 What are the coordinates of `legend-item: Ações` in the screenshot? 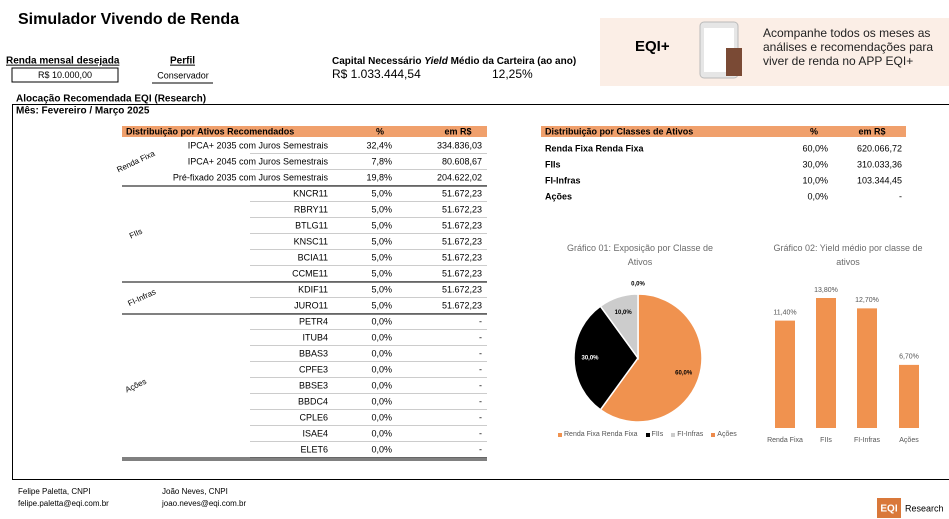 It's located at (724, 434).